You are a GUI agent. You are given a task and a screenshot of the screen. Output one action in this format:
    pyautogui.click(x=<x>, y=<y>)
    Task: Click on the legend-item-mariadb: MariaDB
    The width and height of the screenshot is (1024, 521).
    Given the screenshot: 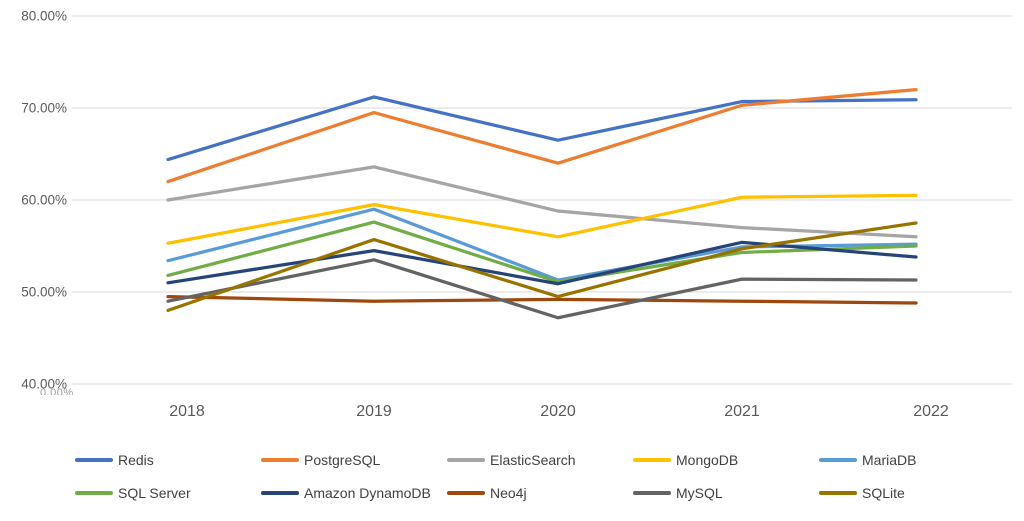 What is the action you would take?
    pyautogui.click(x=912, y=460)
    